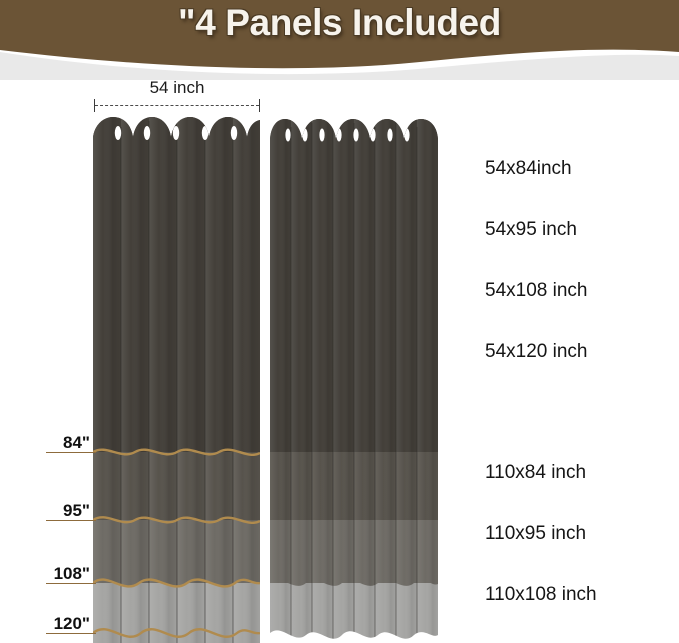 The image size is (679, 643). I want to click on height-marker-120: 120", so click(48, 628).